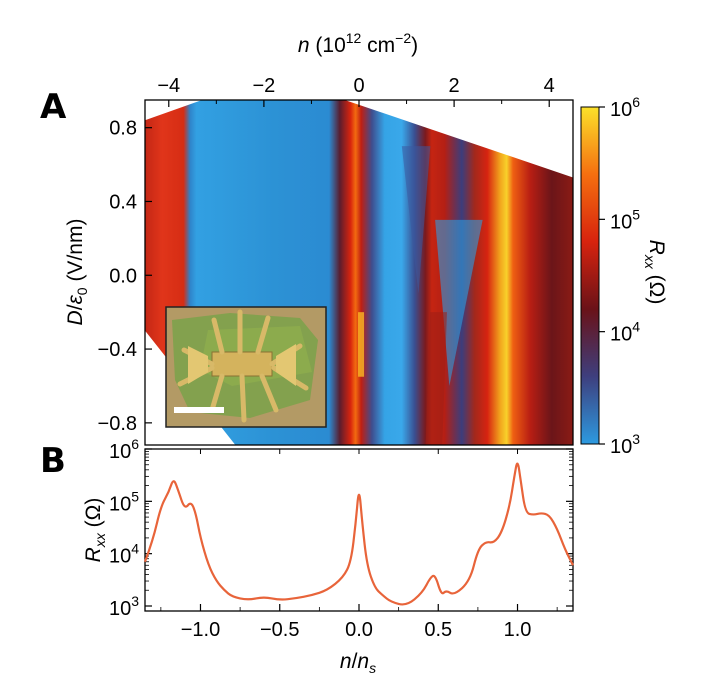 The height and width of the screenshot is (700, 710). What do you see at coordinates (53, 107) in the screenshot?
I see `panel-label-a: A` at bounding box center [53, 107].